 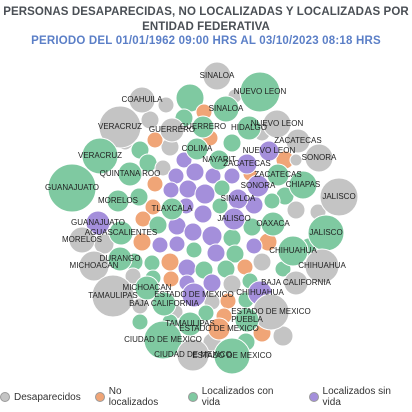 I want to click on bubble-colima, so click(x=197, y=149).